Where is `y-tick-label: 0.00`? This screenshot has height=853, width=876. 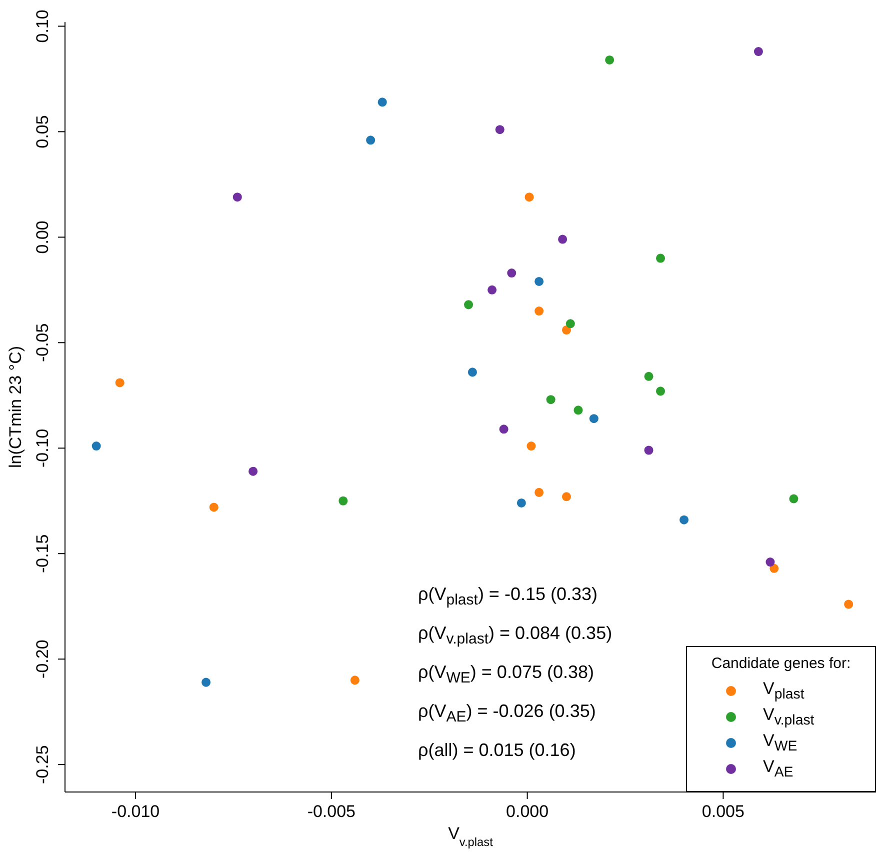 y-tick-label: 0.00 is located at coordinates (42, 237).